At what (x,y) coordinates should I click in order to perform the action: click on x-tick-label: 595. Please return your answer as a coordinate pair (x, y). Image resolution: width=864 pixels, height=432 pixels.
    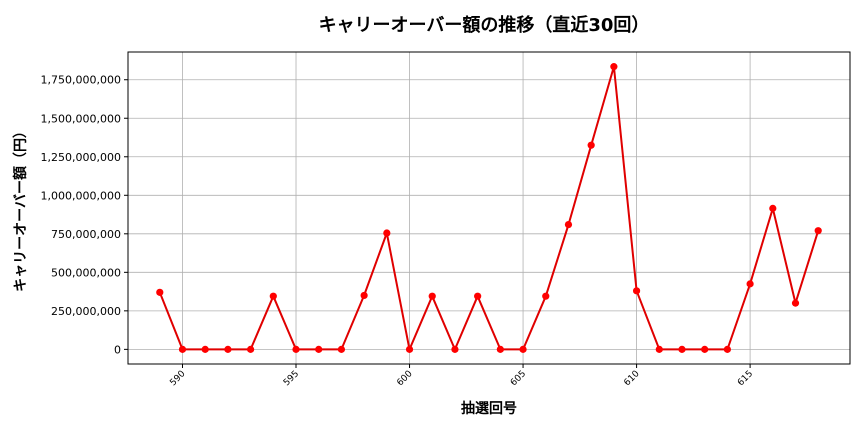
    Looking at the image, I should click on (291, 378).